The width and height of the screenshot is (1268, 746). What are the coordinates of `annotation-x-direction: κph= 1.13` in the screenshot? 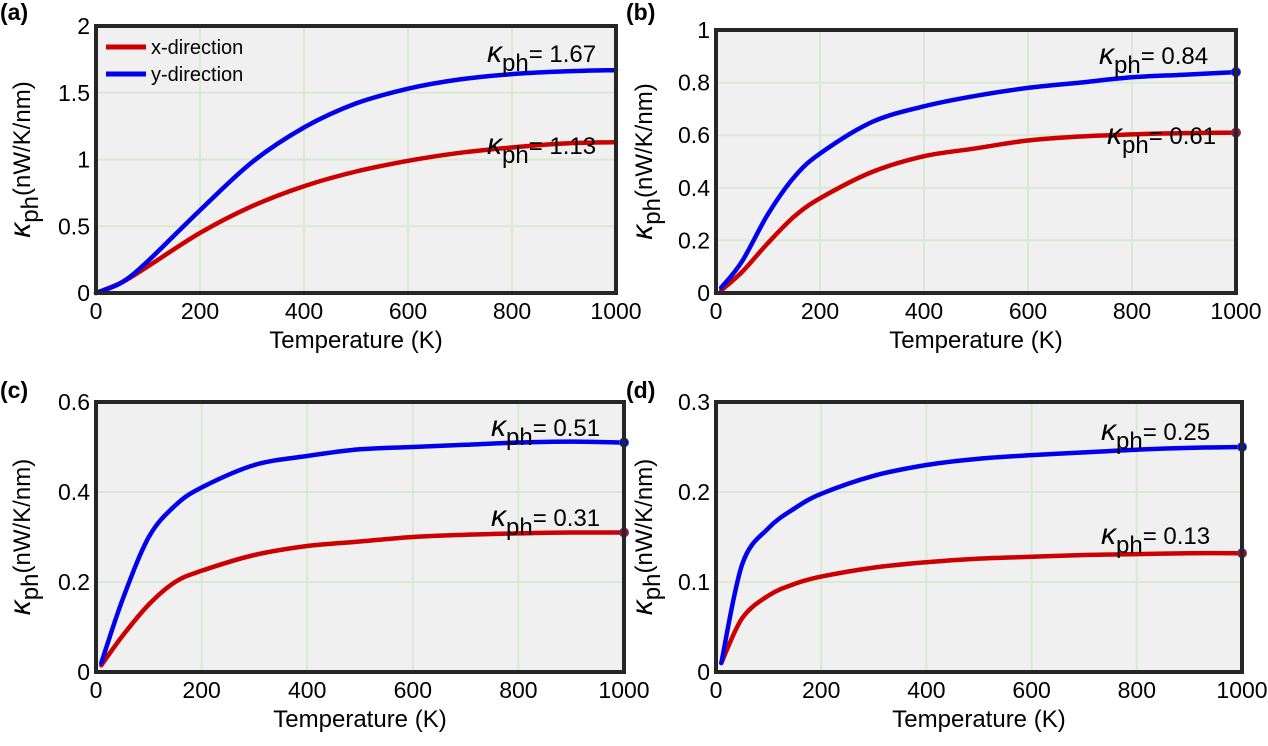 It's located at (541, 148).